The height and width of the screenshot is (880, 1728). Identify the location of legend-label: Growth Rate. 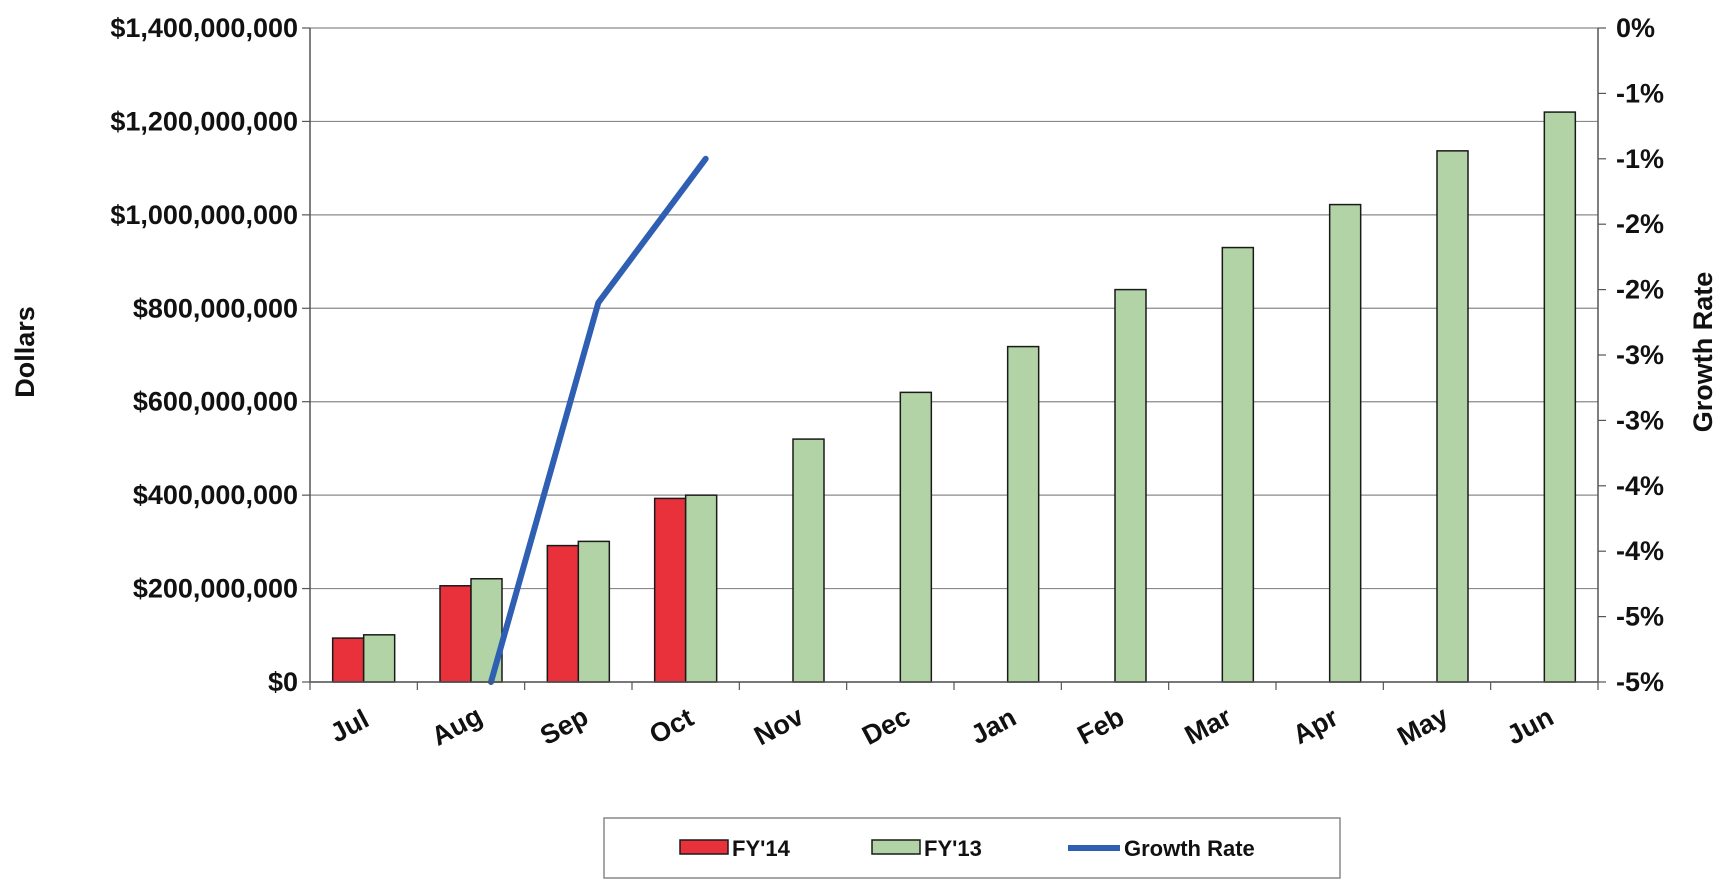
(1189, 848).